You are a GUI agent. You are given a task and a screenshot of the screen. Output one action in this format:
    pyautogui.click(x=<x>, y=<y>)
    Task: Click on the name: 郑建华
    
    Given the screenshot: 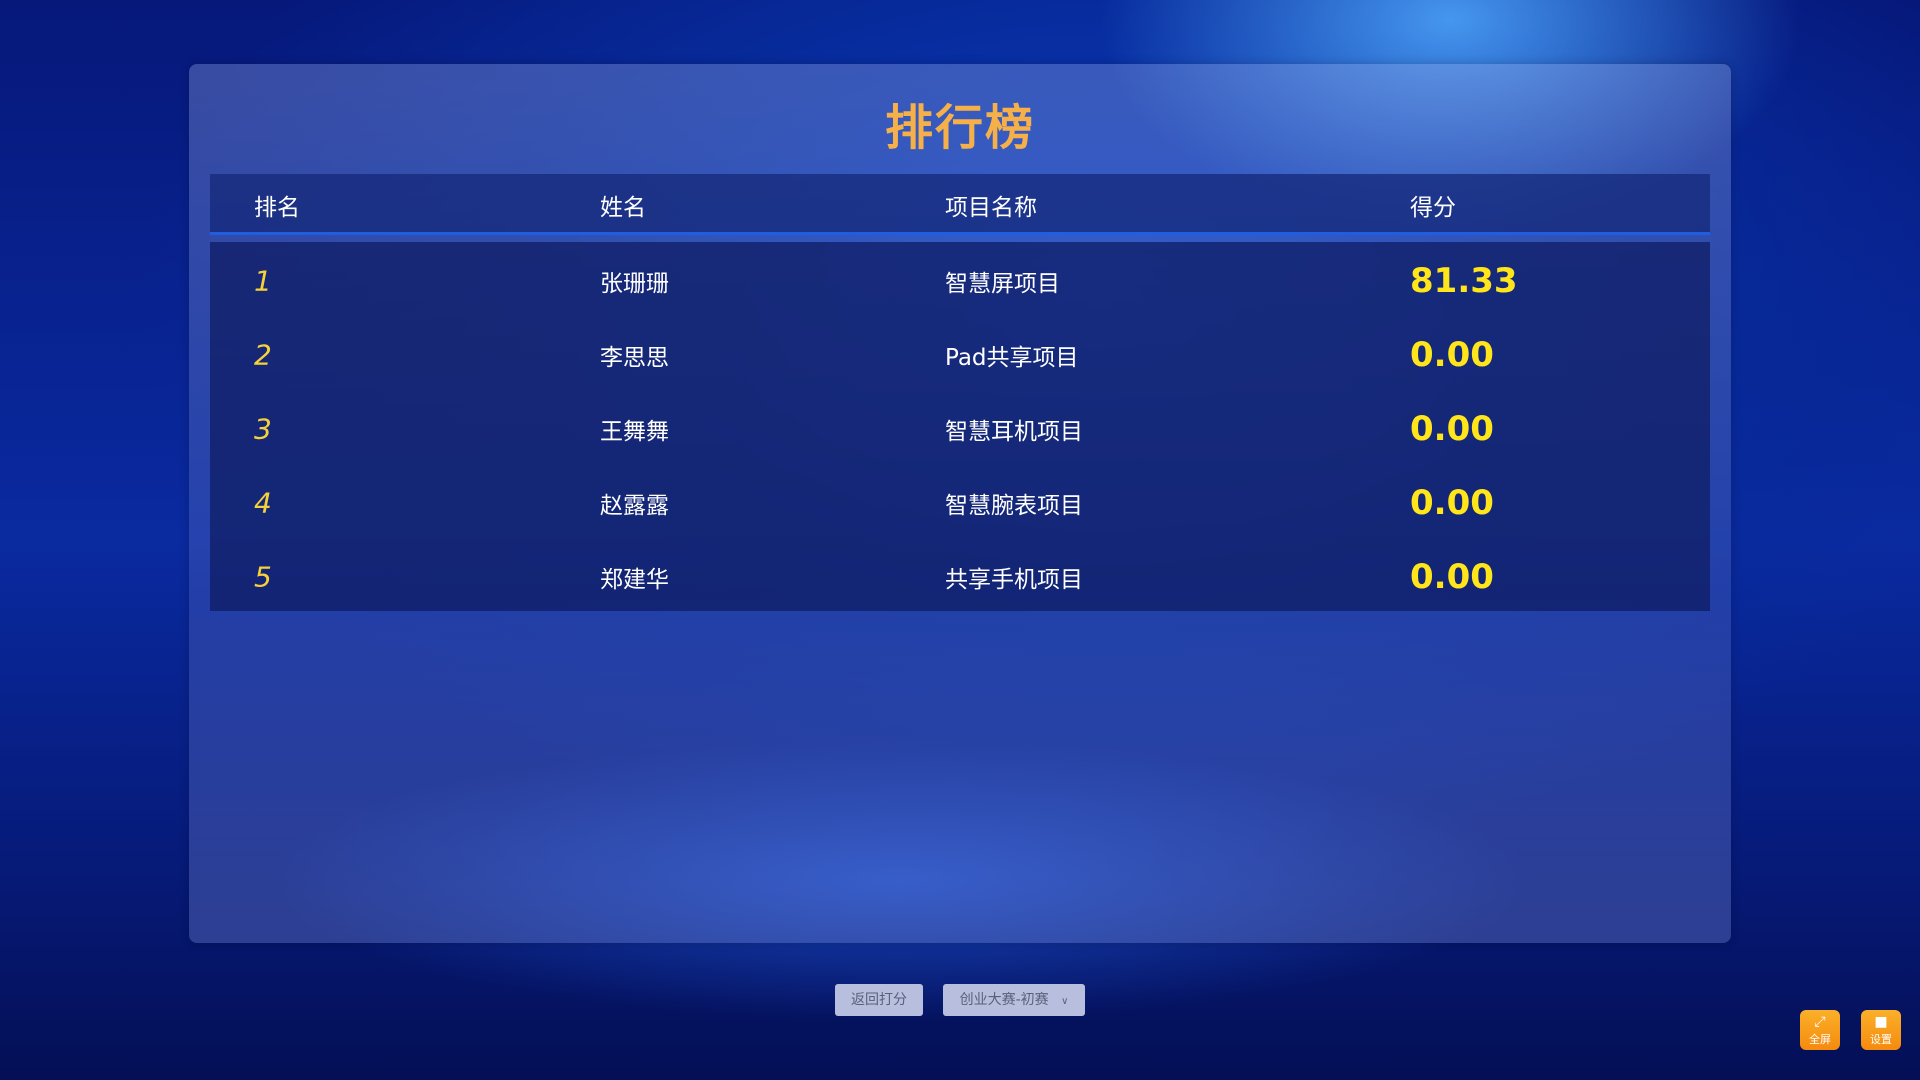 What is the action you would take?
    pyautogui.click(x=634, y=580)
    